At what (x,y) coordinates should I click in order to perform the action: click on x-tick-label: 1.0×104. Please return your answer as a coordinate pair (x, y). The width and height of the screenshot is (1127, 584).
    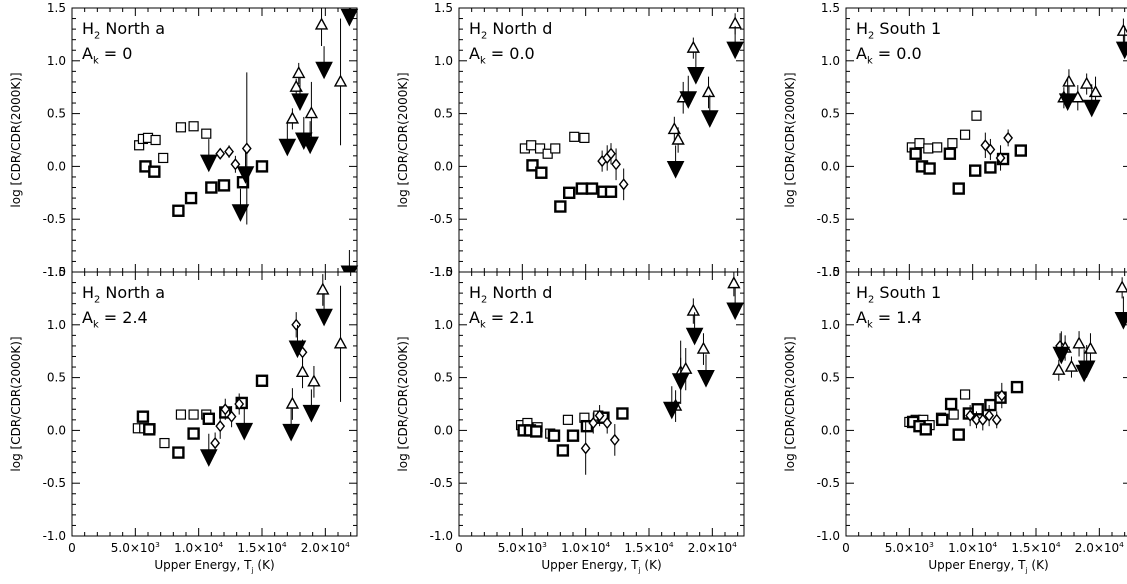
    Looking at the image, I should click on (198, 547).